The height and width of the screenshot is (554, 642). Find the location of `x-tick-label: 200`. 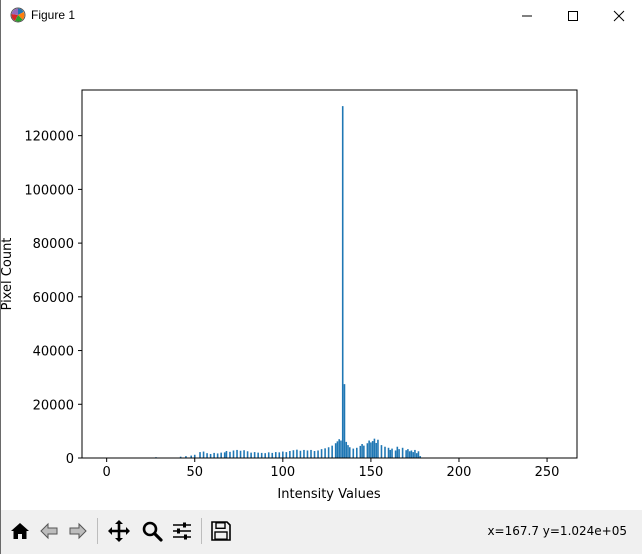

x-tick-label: 200 is located at coordinates (459, 472).